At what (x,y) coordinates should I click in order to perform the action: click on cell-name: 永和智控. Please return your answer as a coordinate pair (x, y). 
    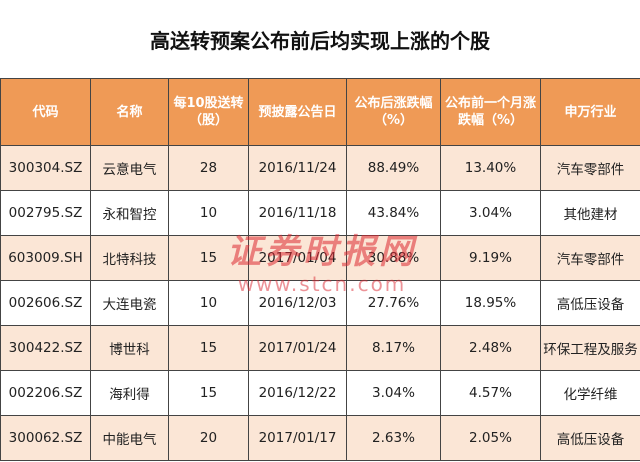
    Looking at the image, I should click on (129, 213).